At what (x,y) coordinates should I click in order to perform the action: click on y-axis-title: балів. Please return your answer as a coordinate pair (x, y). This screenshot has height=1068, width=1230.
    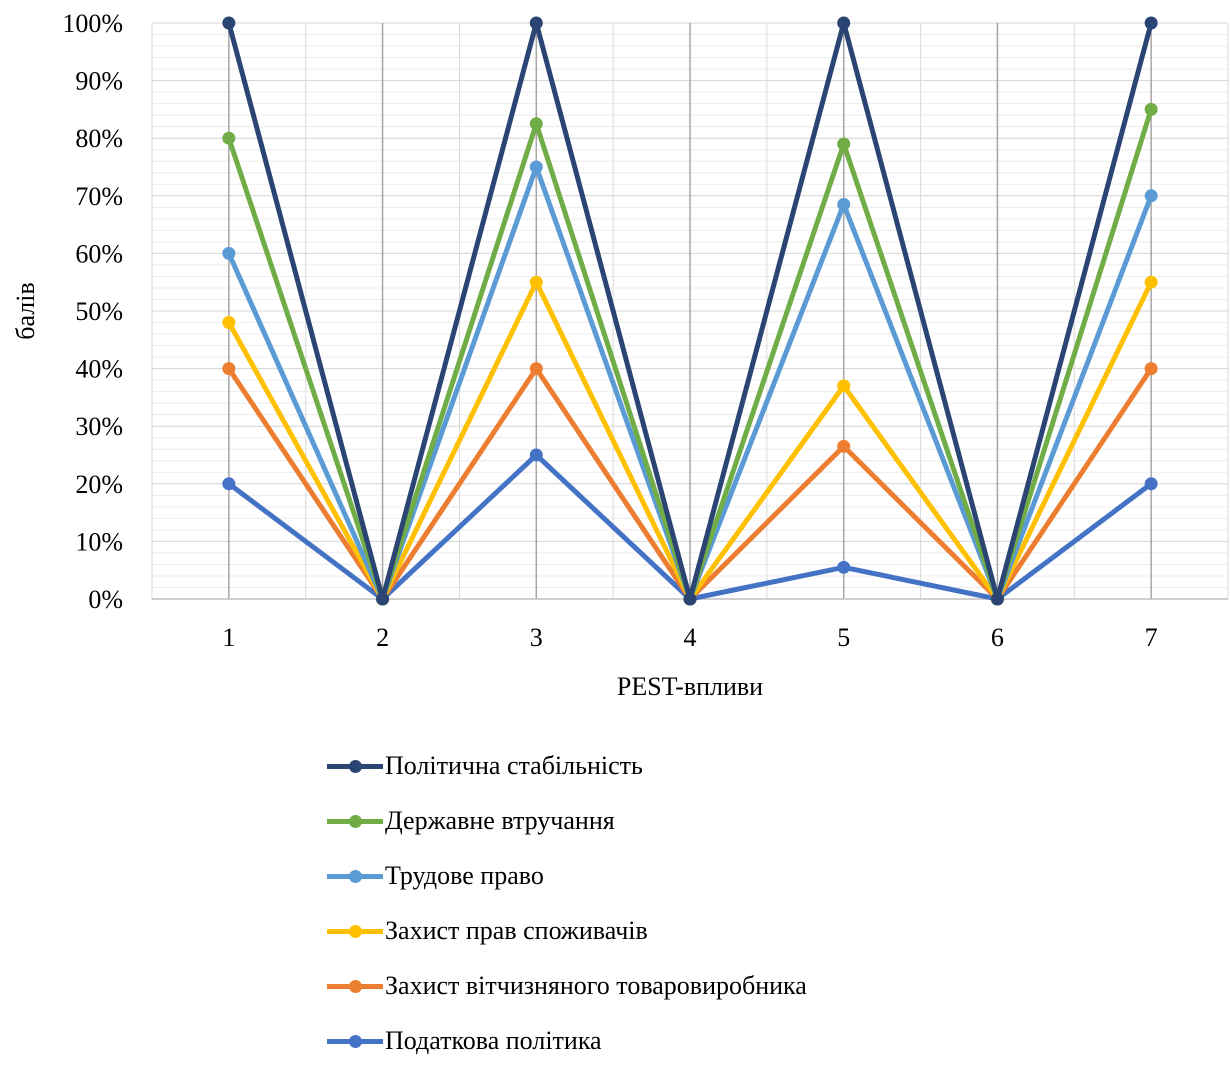
    Looking at the image, I should click on (25, 310).